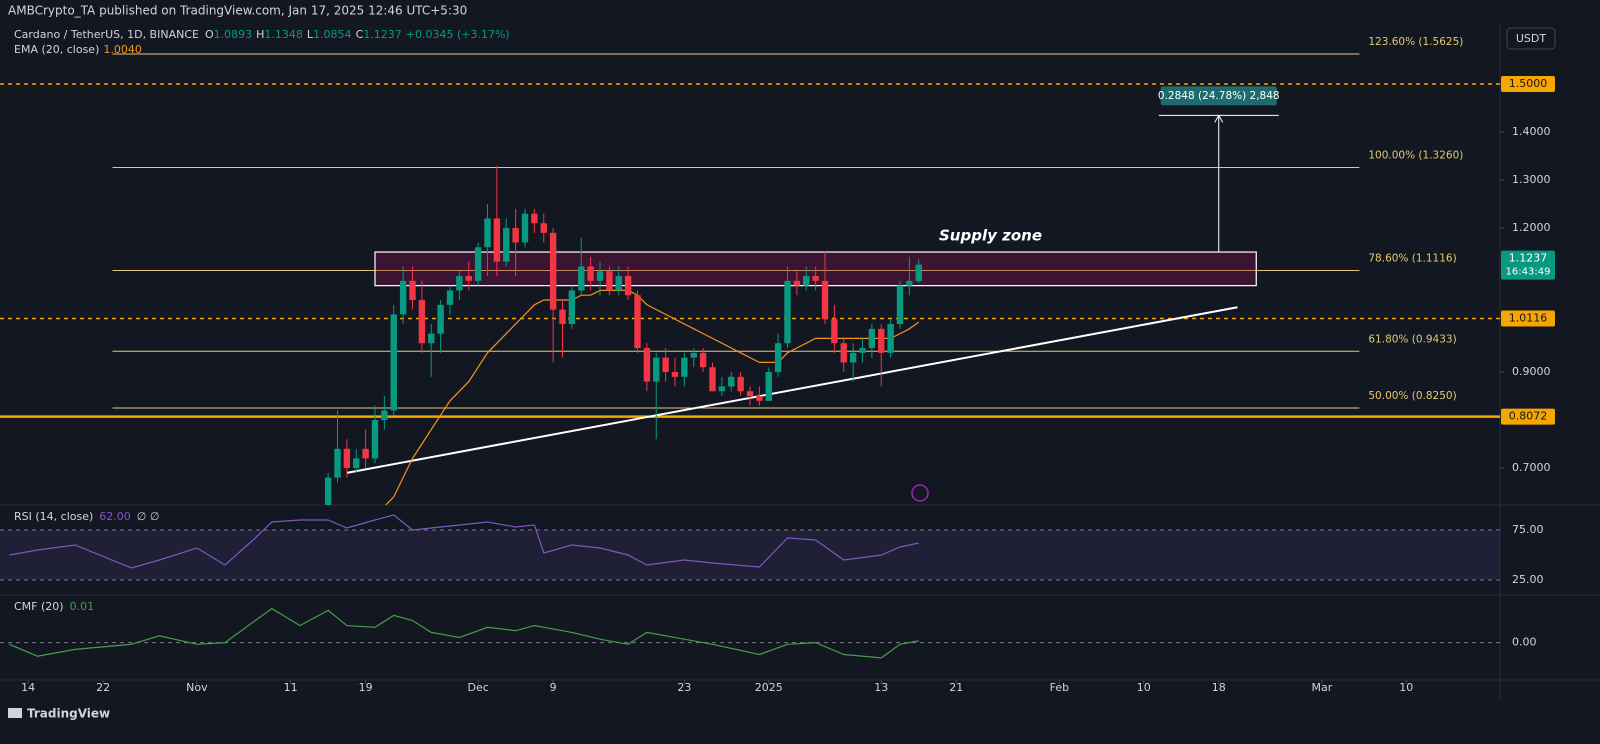 The image size is (1600, 744). I want to click on x-tick-label: 23, so click(684, 687).